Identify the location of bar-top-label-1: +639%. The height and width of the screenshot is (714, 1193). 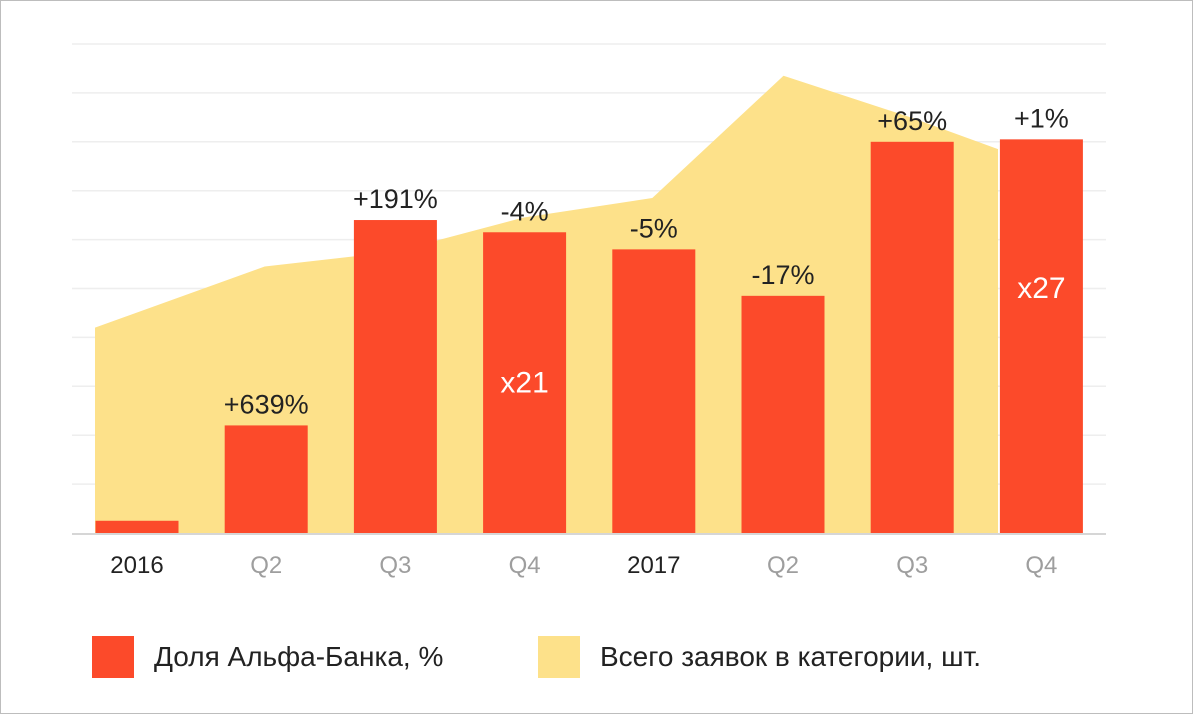
(266, 404).